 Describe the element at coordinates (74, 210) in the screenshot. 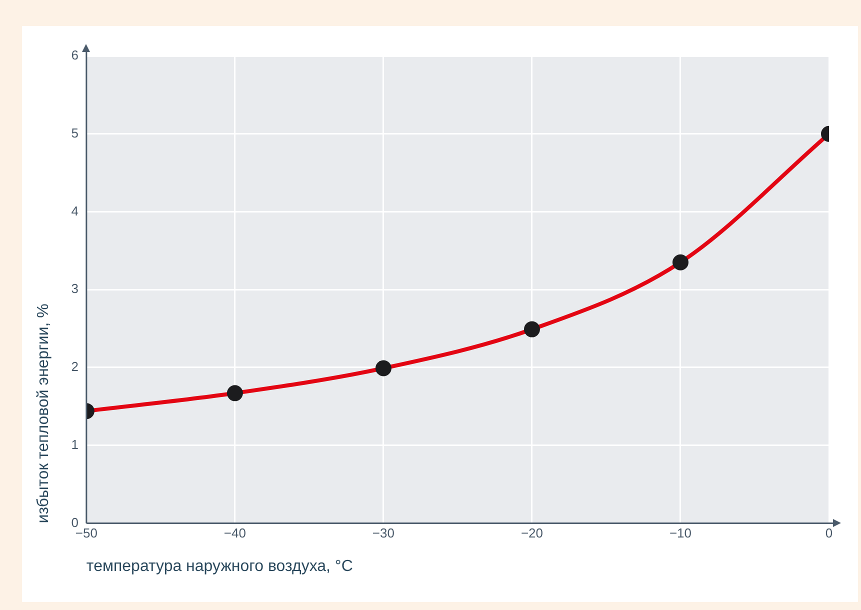

I see `y-tick-label: 4` at that location.